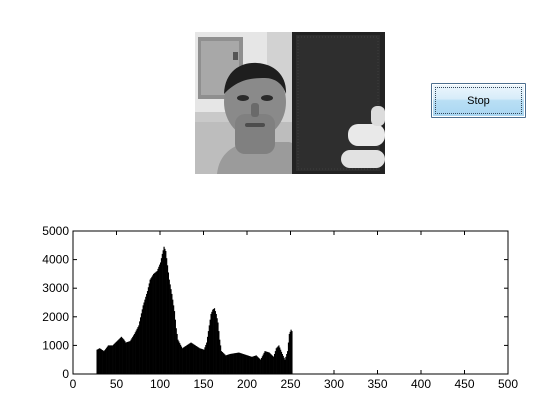  I want to click on y-tick-label: 4000, so click(55, 260).